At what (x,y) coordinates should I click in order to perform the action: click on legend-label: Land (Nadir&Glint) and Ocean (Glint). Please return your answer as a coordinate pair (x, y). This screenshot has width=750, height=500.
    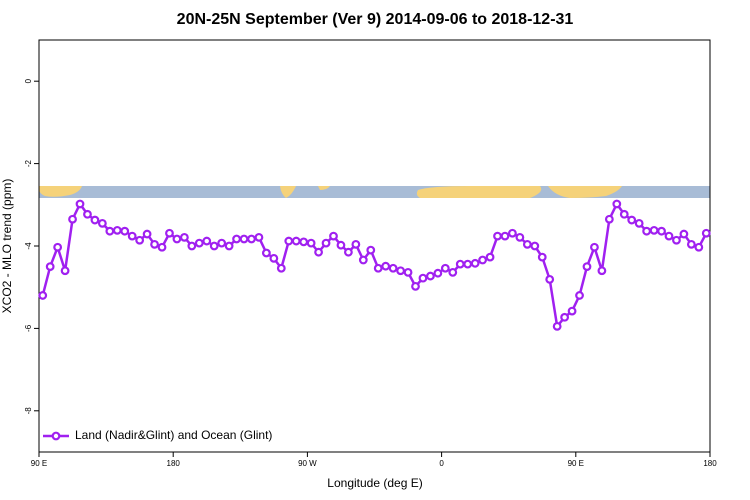
    Looking at the image, I should click on (173, 435).